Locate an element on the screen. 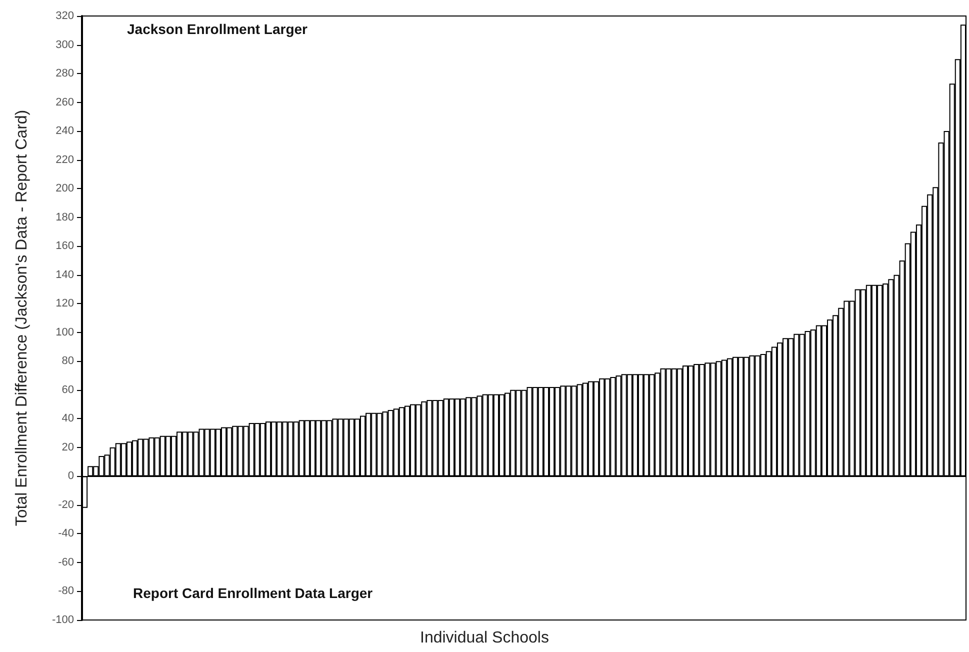 The width and height of the screenshot is (969, 652). y-tick-label: 300 is located at coordinates (65, 44).